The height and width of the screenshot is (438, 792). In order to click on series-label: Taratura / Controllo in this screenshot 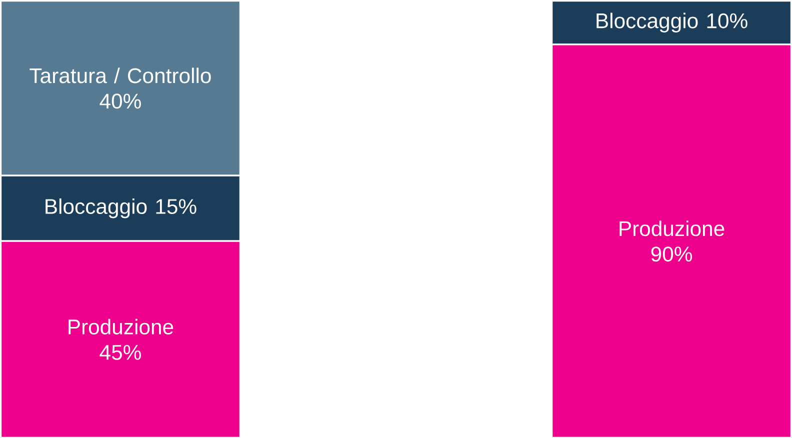, I will do `click(120, 76)`.